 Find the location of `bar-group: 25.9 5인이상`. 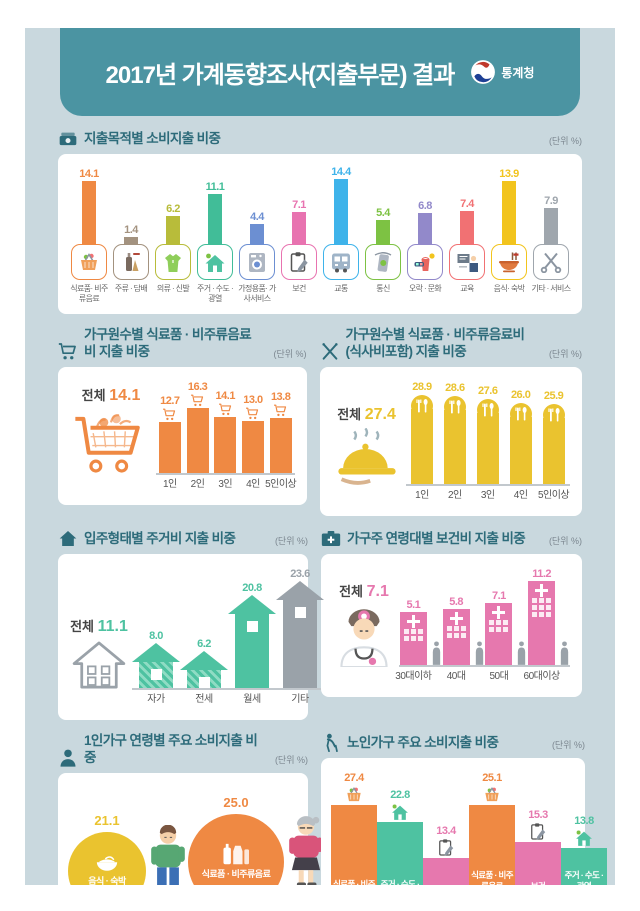

bar-group: 25.9 5인이상 is located at coordinates (554, 445).